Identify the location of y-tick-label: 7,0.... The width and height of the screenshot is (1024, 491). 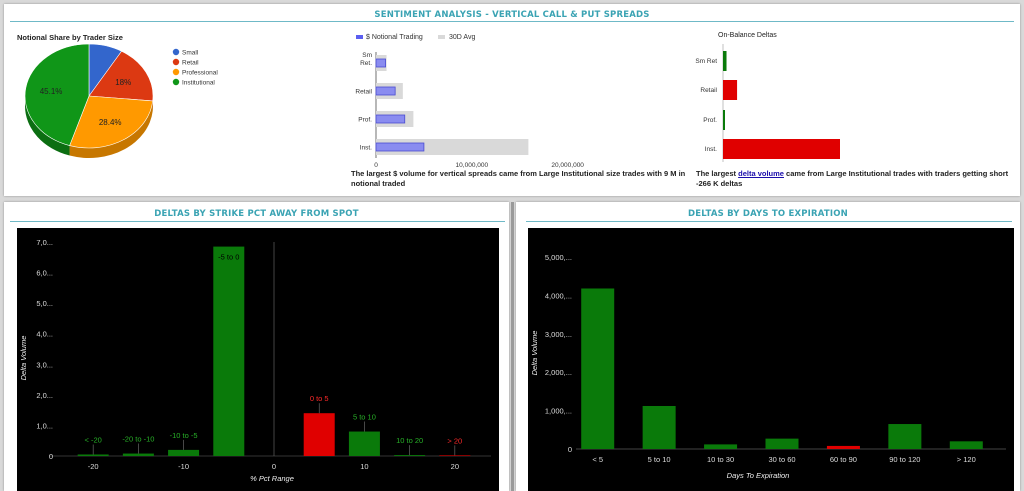
(44, 242).